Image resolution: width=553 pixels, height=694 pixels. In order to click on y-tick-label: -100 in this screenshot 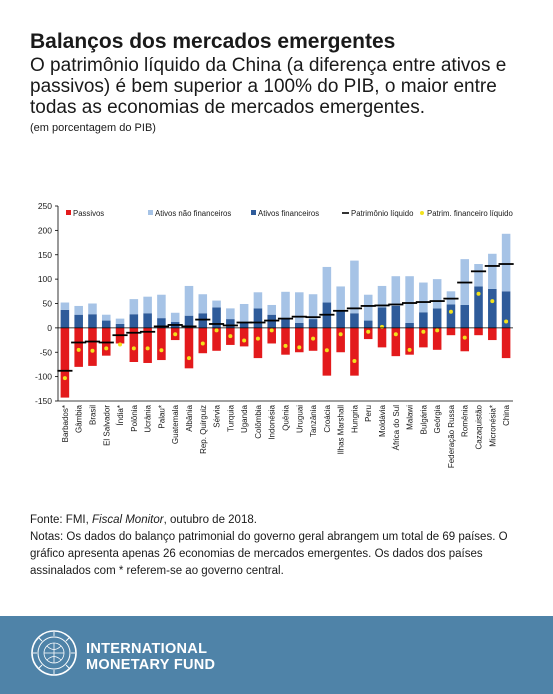, I will do `click(43, 377)`.